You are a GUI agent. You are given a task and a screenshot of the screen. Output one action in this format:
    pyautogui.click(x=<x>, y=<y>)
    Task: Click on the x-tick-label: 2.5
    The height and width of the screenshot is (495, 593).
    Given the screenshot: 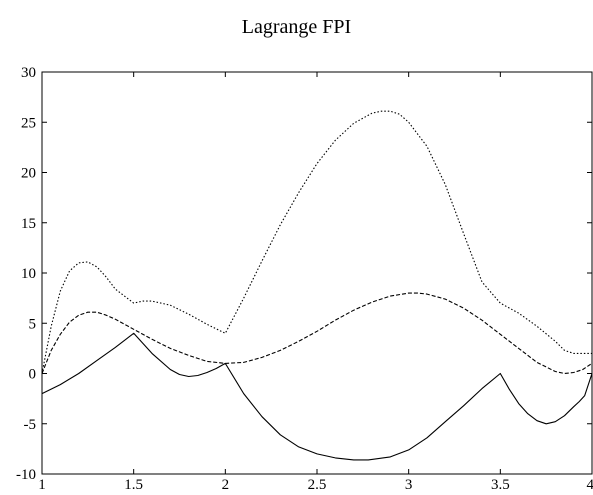 What is the action you would take?
    pyautogui.click(x=317, y=485)
    